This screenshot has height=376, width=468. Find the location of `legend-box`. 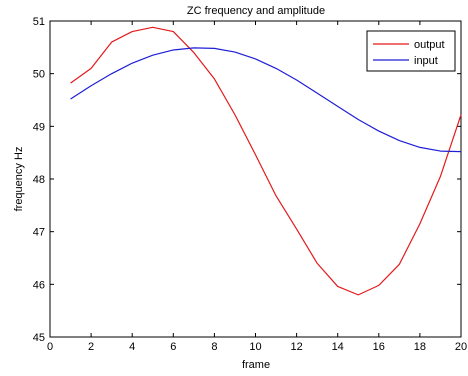

legend-box is located at coordinates (411, 51).